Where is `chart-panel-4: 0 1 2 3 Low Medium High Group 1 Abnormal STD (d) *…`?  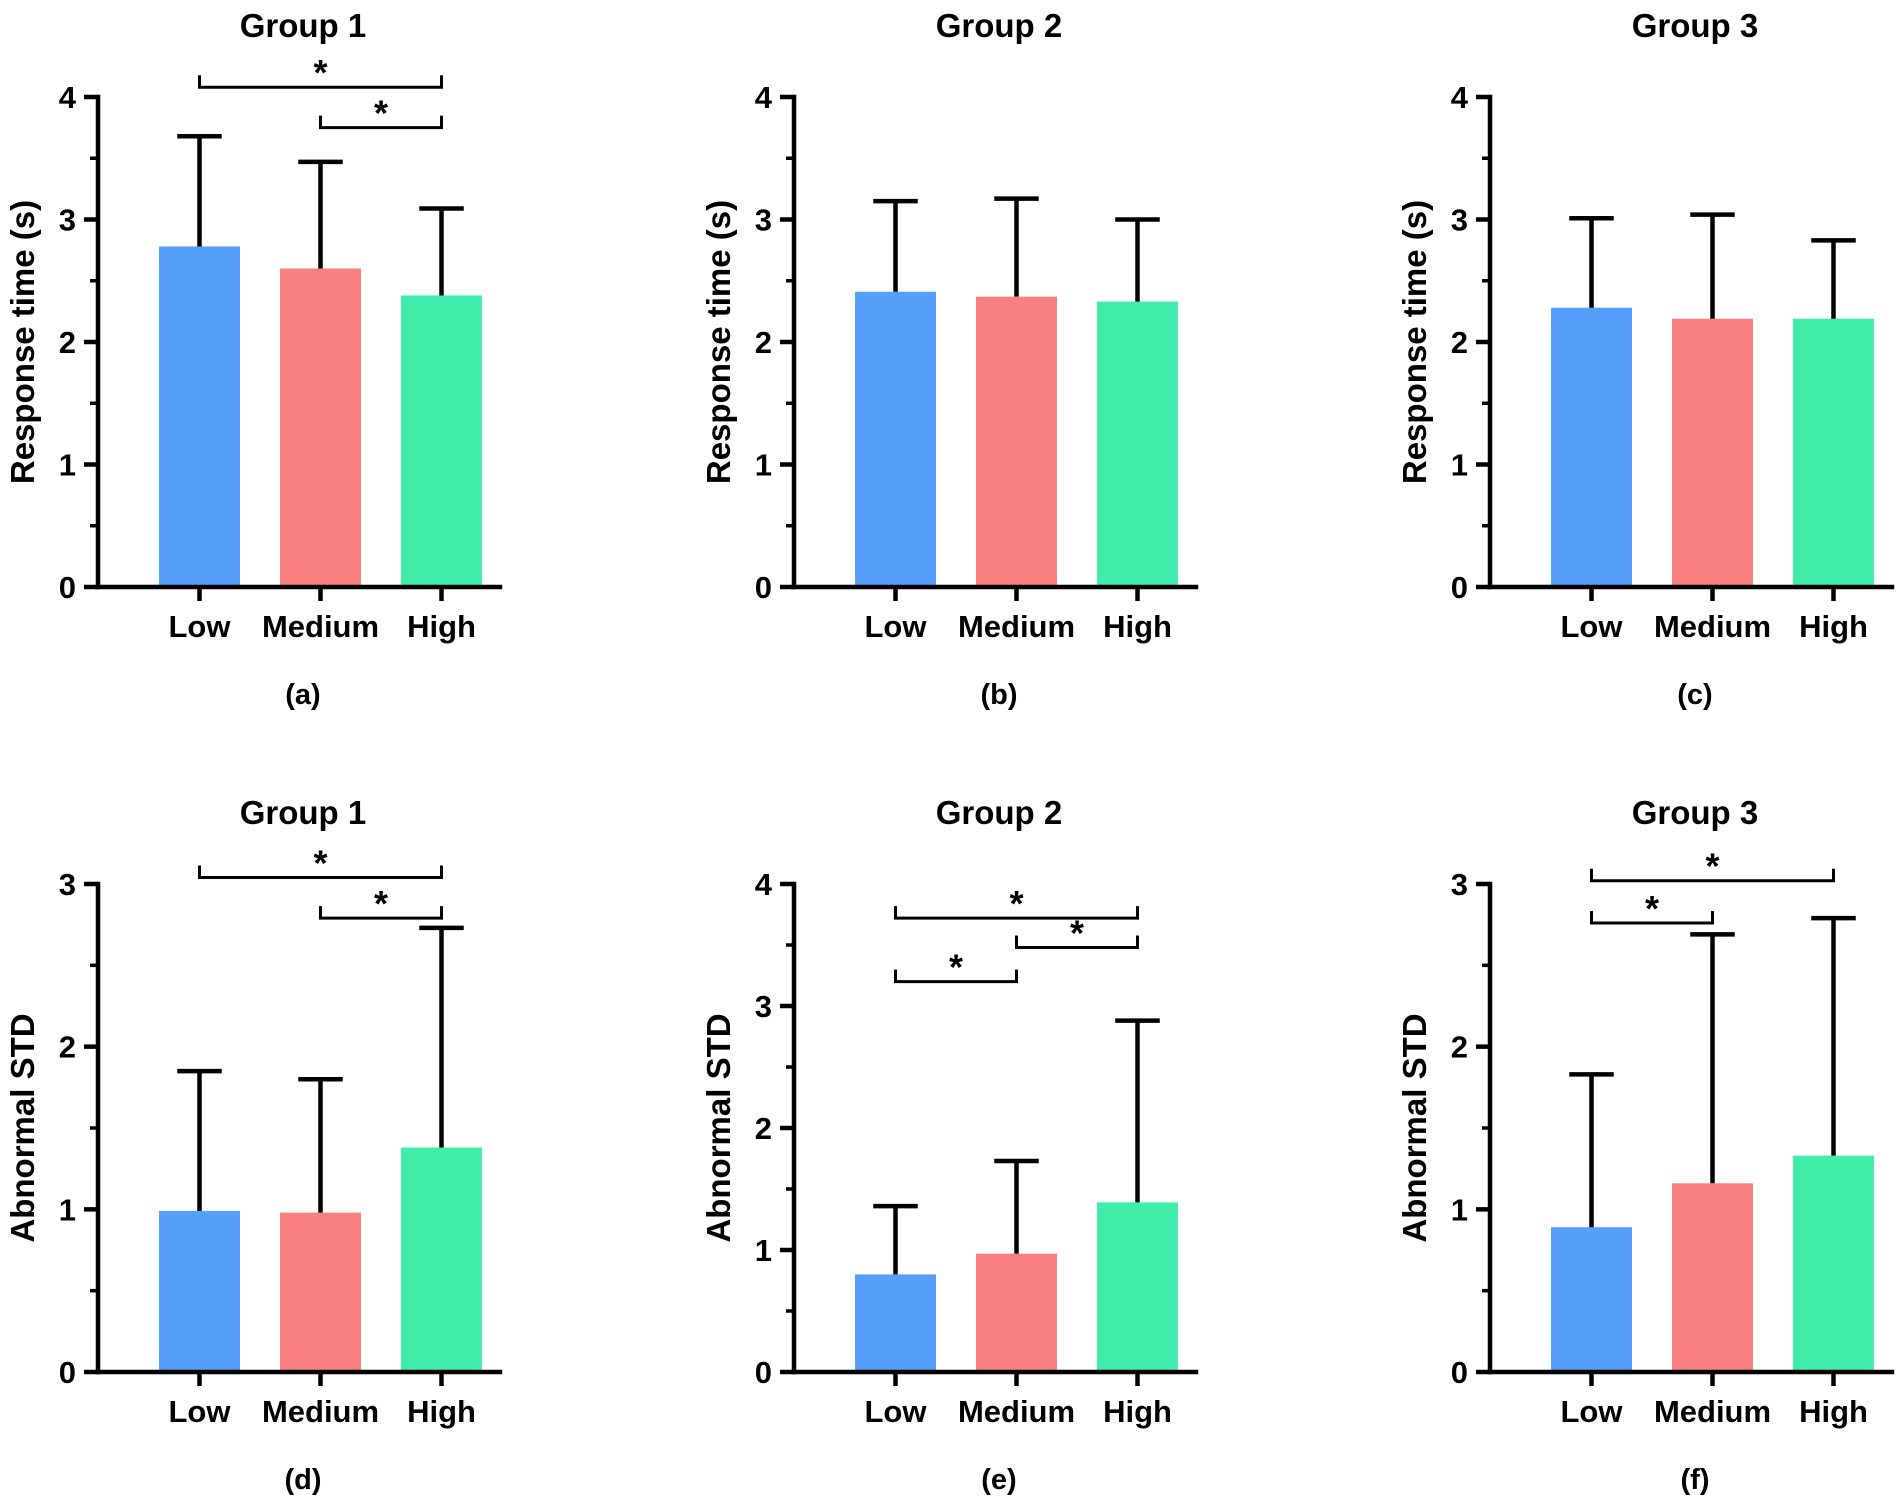
chart-panel-4: 0 1 2 3 Low Medium High Group 1 Abnormal STD (d) *… is located at coordinates (253, 1145).